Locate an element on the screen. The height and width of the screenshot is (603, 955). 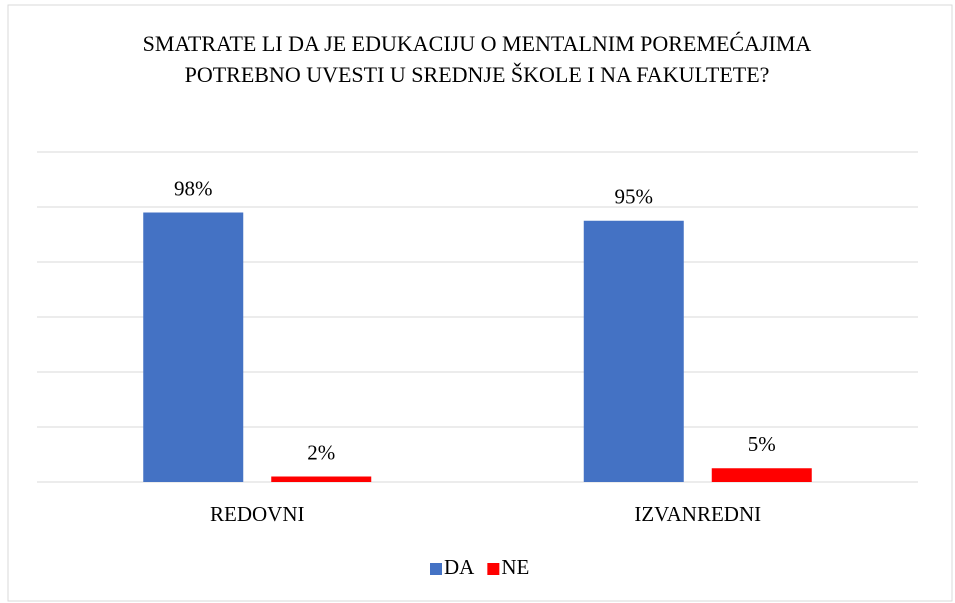
x-tick-label: REDOVNI is located at coordinates (257, 514).